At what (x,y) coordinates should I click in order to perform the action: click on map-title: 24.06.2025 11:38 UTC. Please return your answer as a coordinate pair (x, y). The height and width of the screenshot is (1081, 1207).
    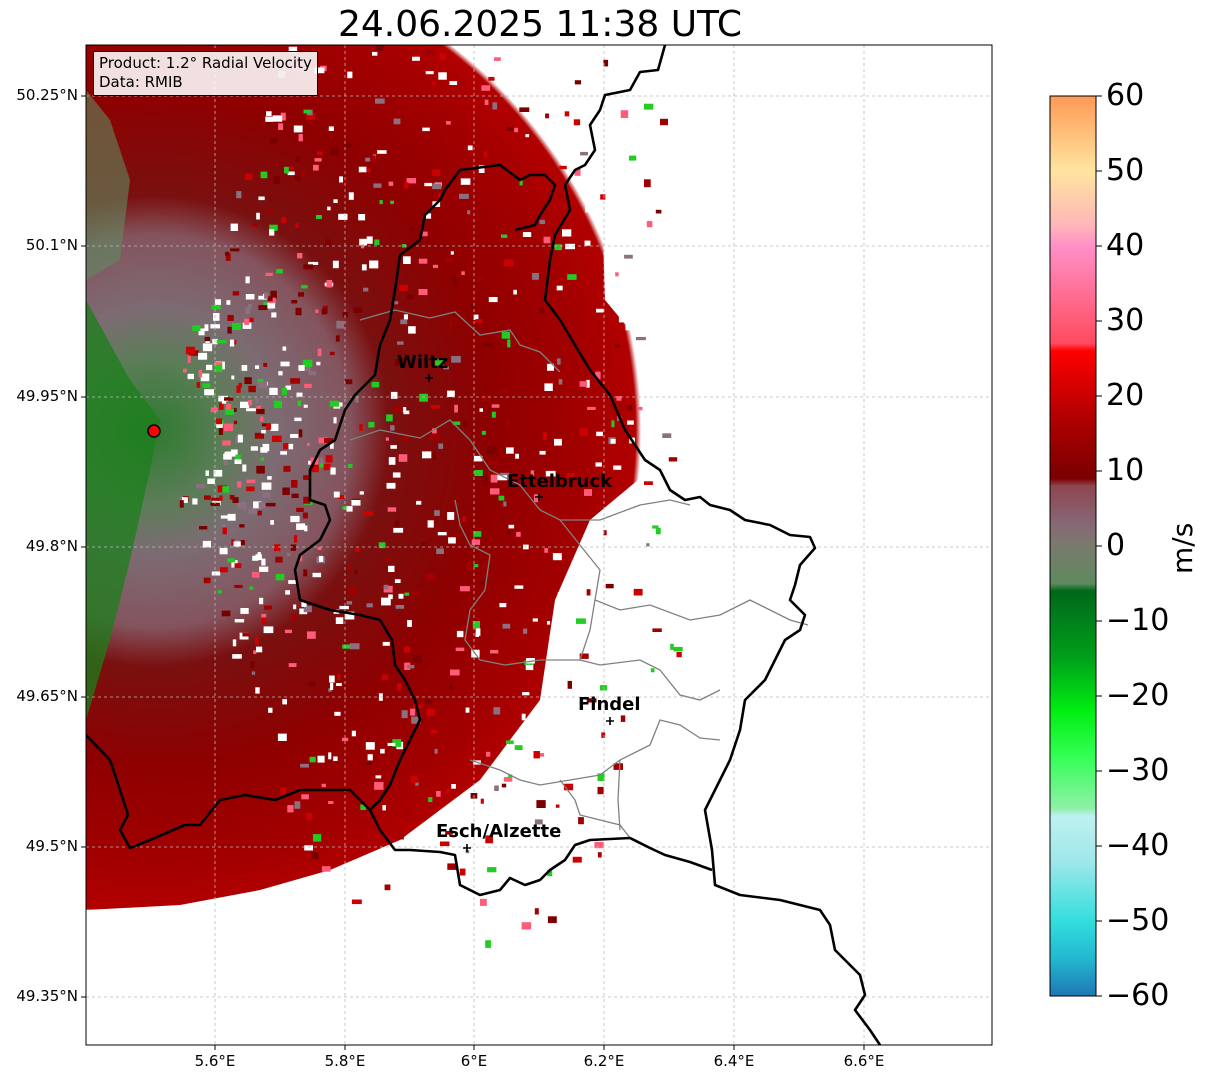
    Looking at the image, I should click on (540, 24).